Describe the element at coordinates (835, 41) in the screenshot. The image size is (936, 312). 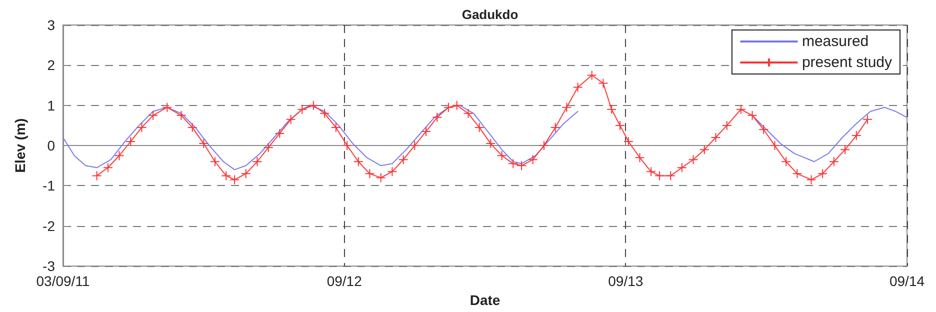
I see `legend-label: measured` at that location.